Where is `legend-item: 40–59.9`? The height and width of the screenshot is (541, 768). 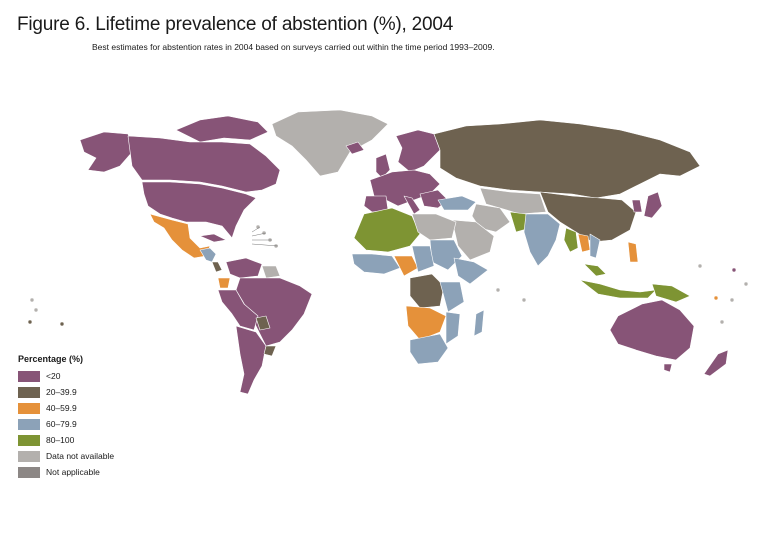
legend-item: 40–59.9 is located at coordinates (66, 408).